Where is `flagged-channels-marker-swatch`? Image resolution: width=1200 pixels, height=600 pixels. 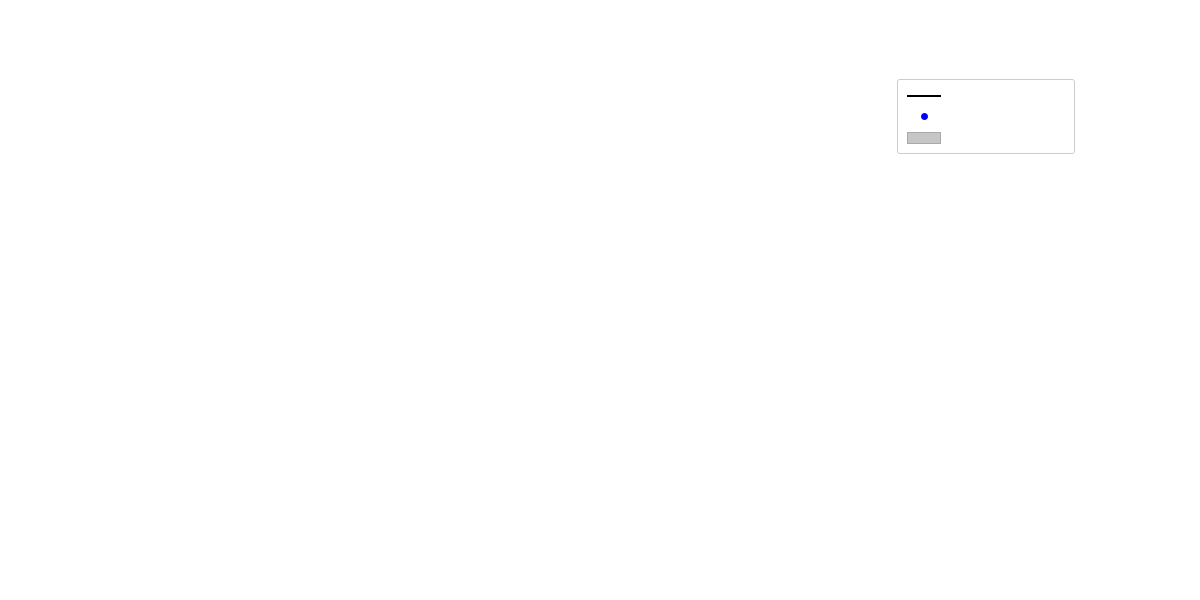 flagged-channels-marker-swatch is located at coordinates (924, 116).